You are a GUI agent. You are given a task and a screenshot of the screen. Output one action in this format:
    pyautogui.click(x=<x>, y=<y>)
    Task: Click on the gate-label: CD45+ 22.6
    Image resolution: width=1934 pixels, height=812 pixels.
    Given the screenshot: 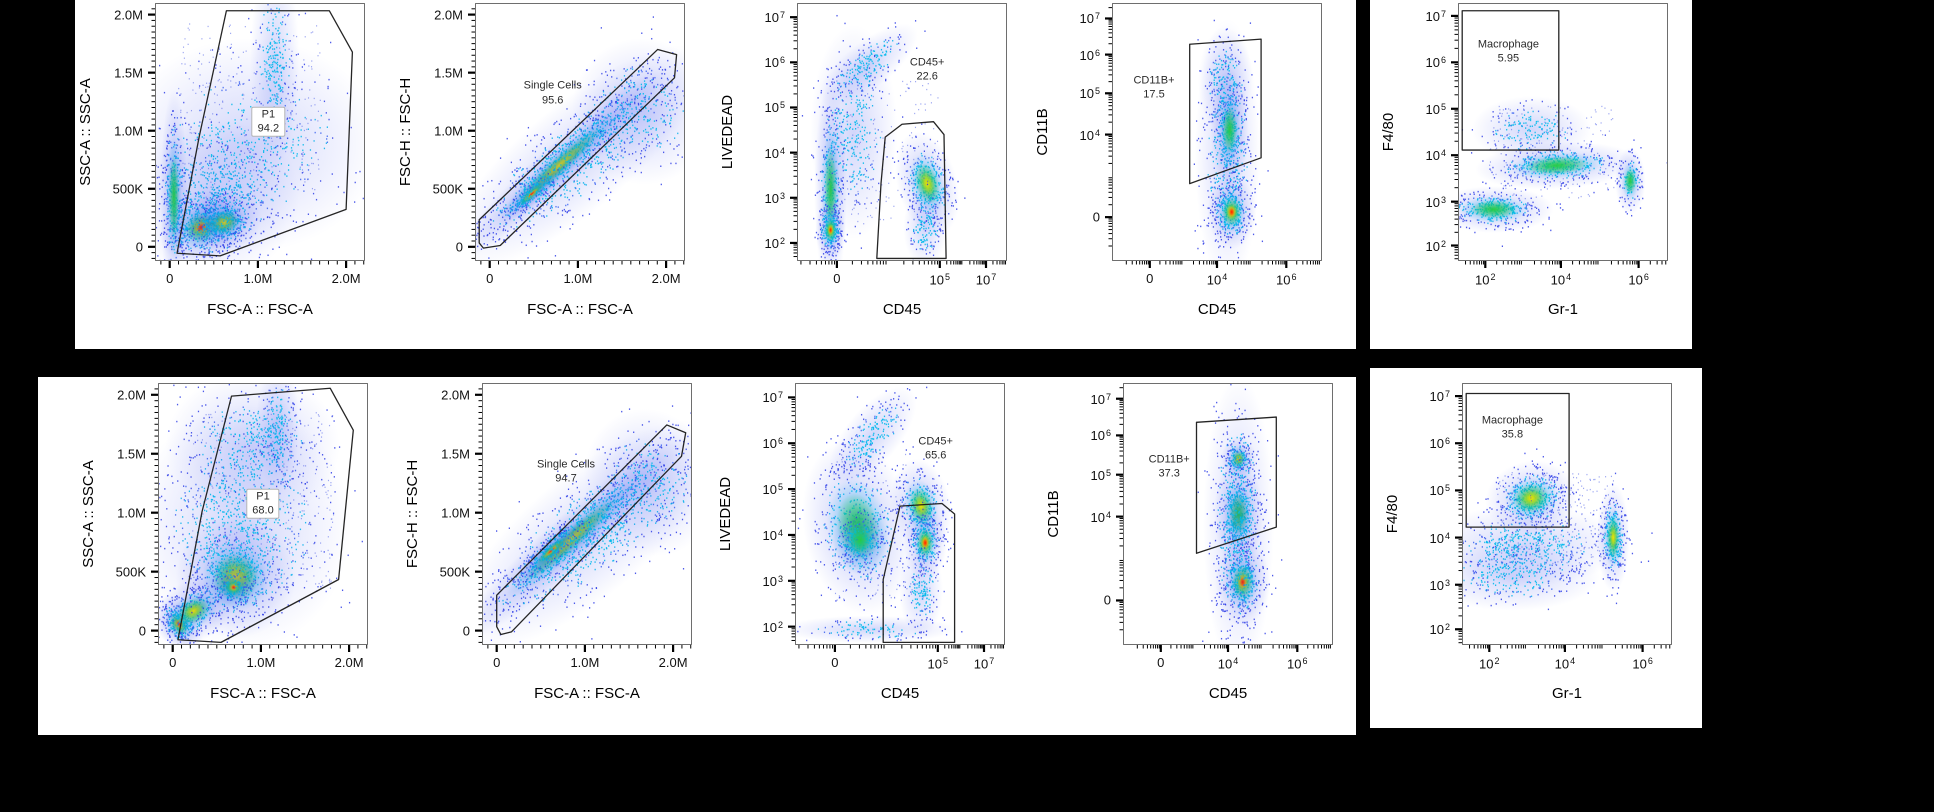 What is the action you would take?
    pyautogui.click(x=927, y=70)
    